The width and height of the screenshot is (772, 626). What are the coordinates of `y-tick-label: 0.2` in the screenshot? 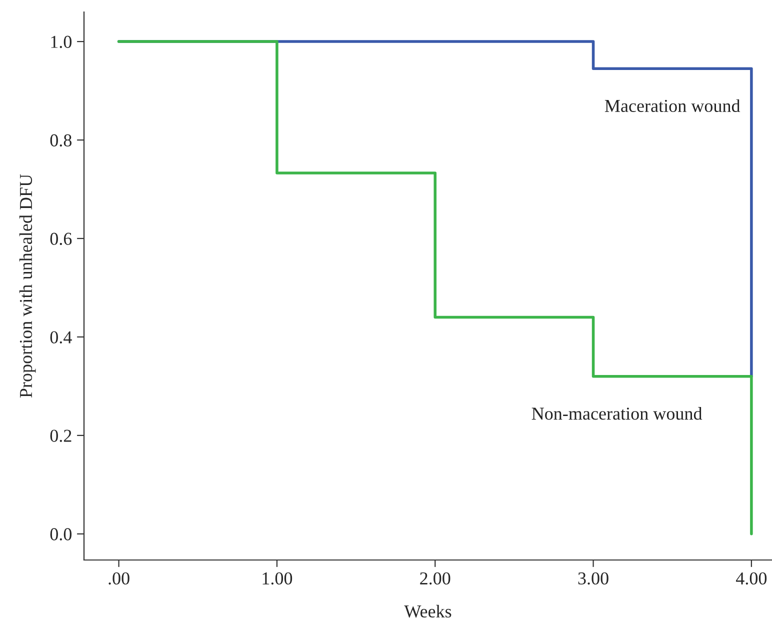 It's located at (61, 436).